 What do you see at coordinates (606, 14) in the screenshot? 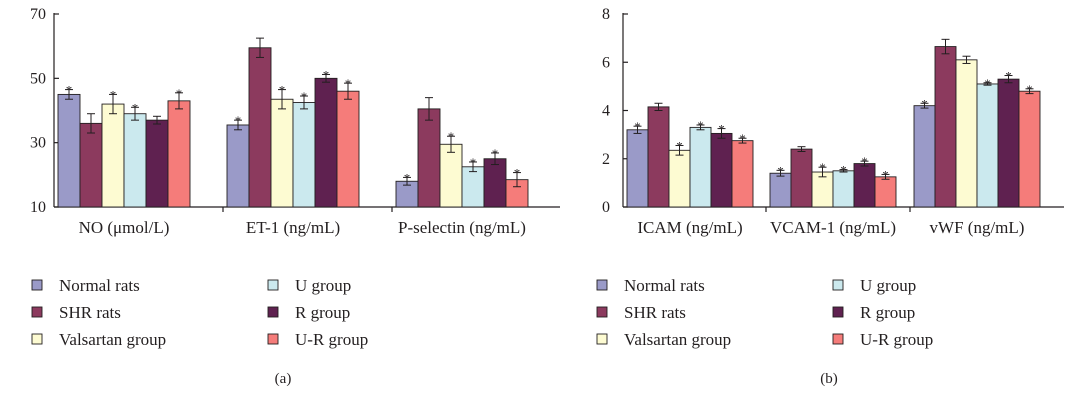
I see `y-tick-label: 8` at bounding box center [606, 14].